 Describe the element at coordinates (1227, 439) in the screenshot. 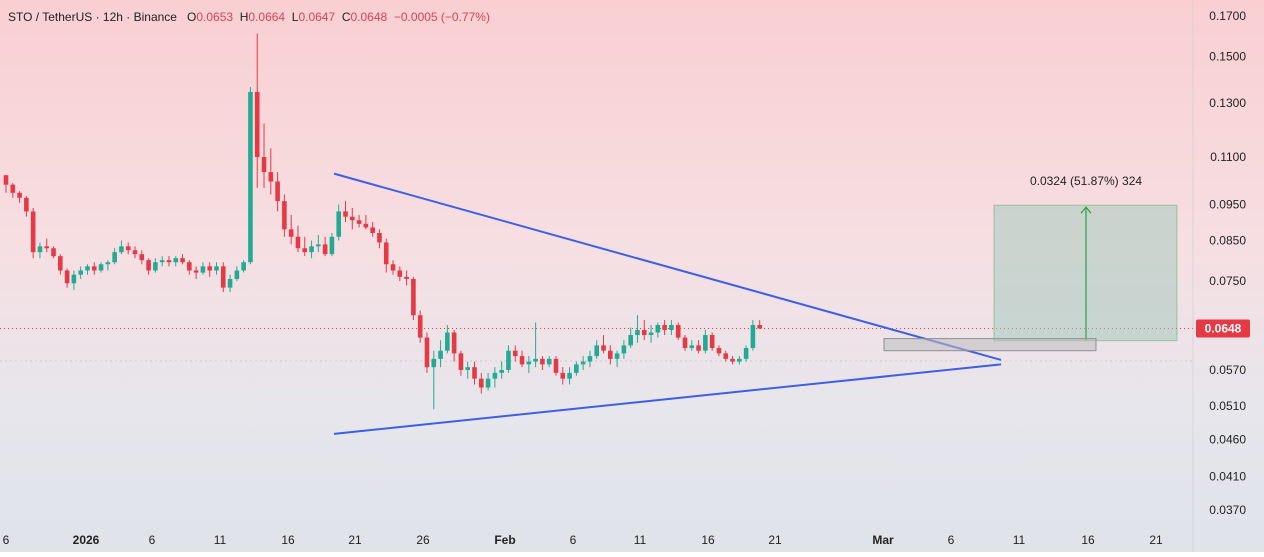

I see `y-tick-label: 0.0460` at that location.